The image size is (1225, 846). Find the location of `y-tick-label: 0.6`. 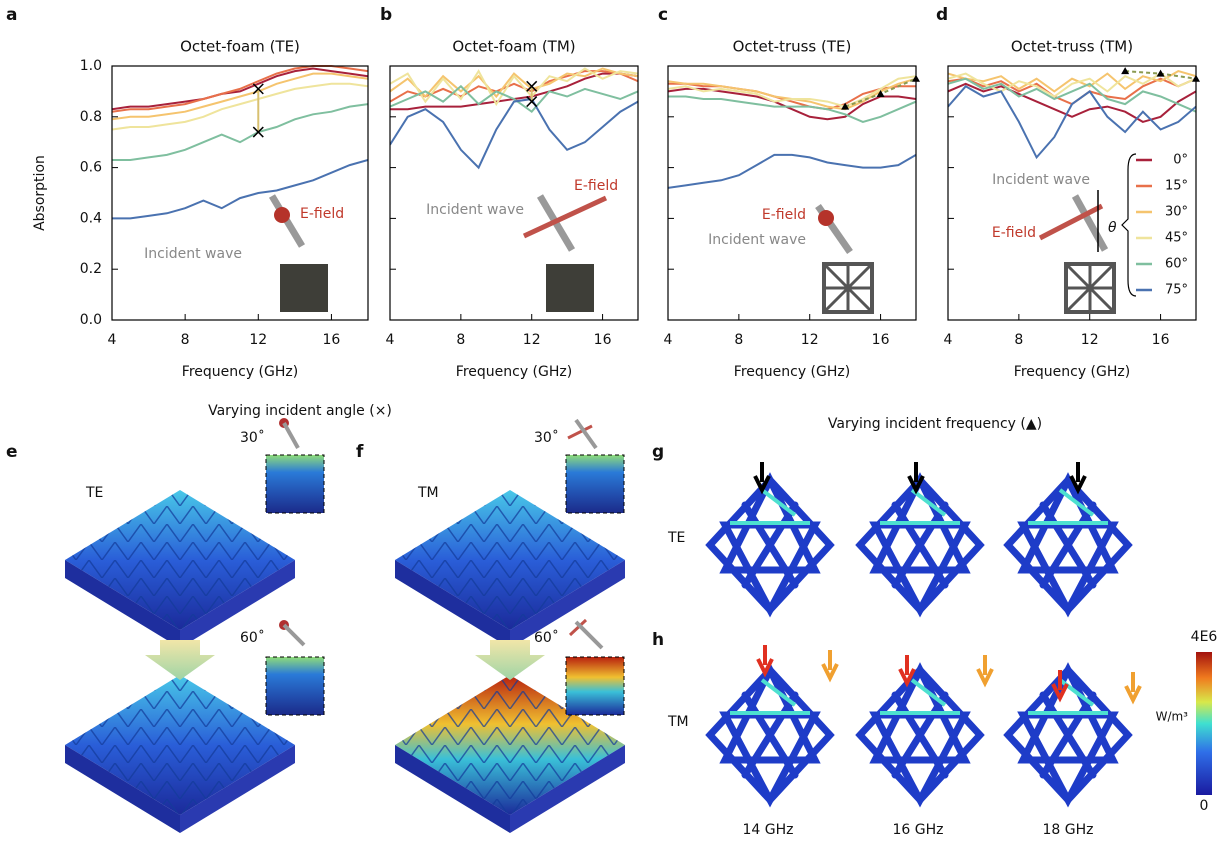

y-tick-label: 0.6 is located at coordinates (91, 168).